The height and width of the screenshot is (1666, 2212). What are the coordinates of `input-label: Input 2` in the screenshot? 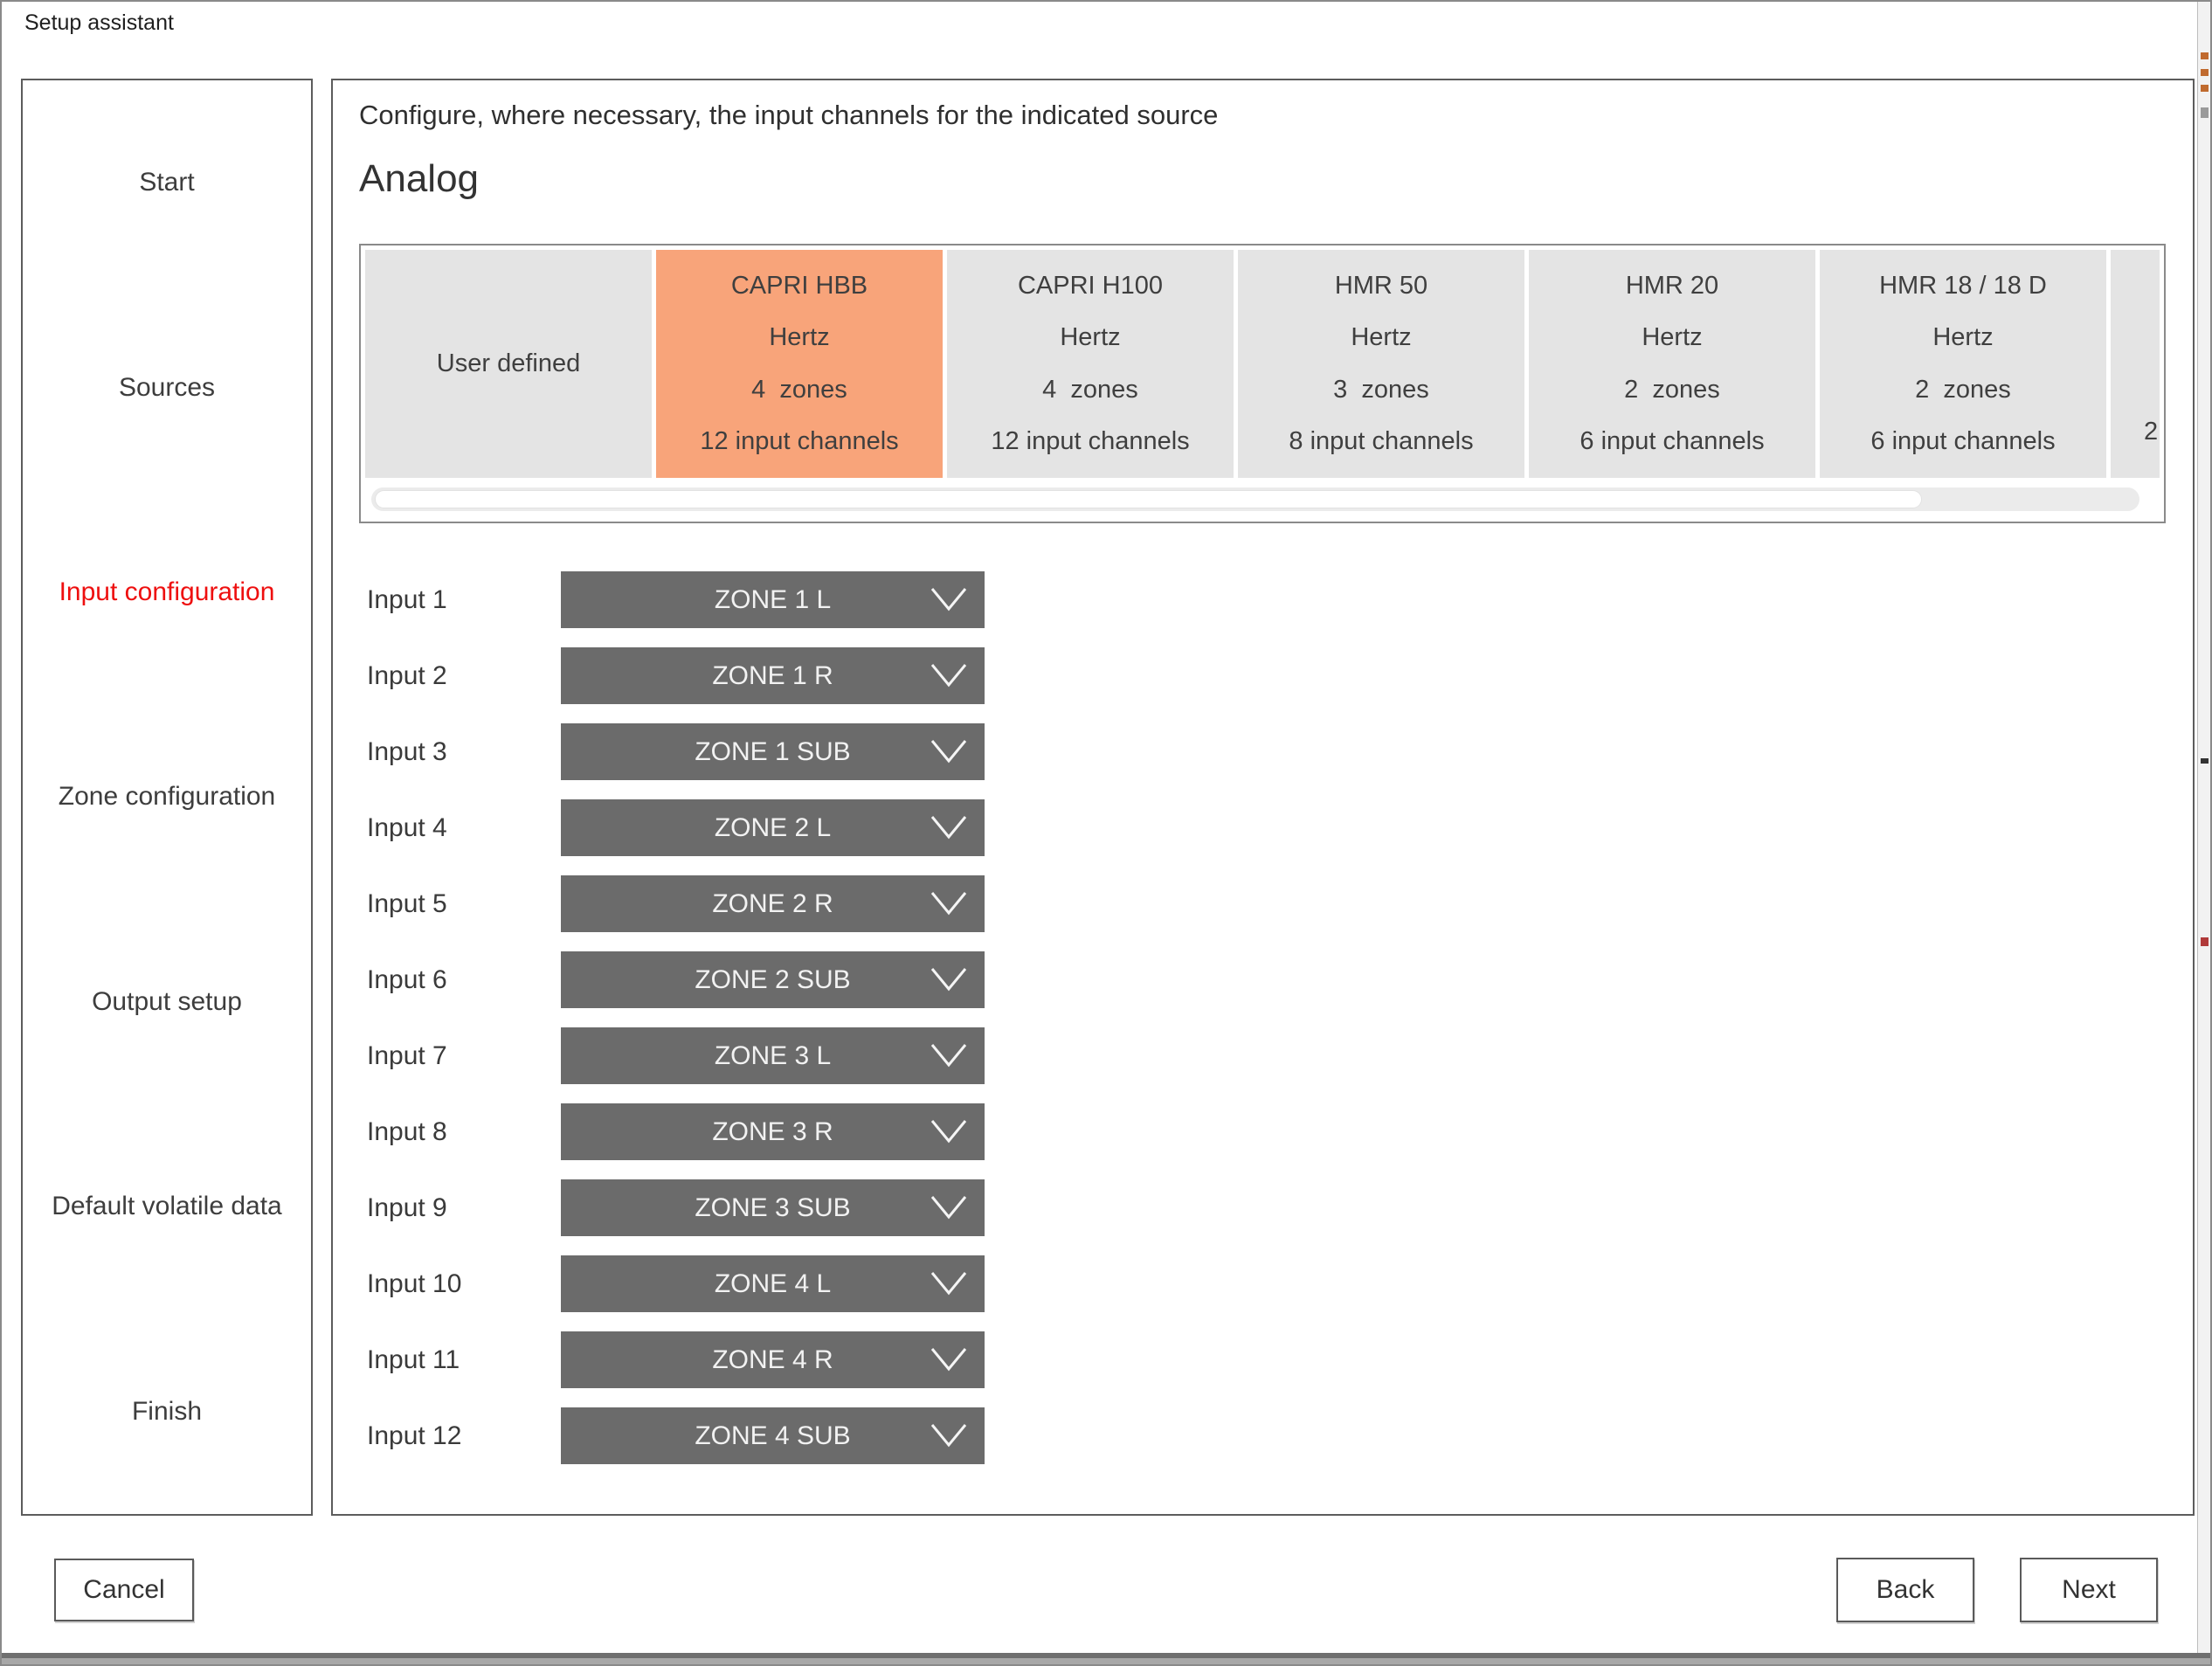 It's located at (407, 675).